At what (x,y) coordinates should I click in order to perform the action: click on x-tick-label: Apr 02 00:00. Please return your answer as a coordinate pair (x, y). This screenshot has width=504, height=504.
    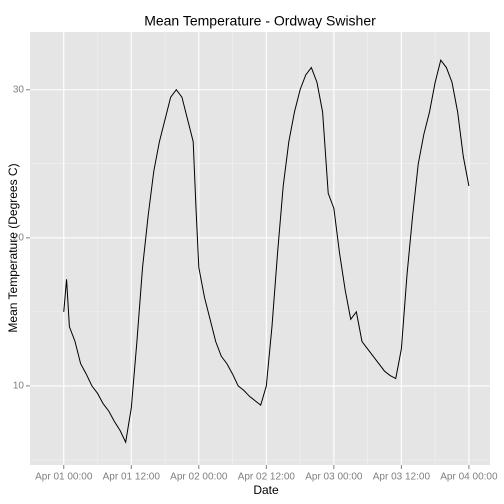
    Looking at the image, I should click on (199, 477).